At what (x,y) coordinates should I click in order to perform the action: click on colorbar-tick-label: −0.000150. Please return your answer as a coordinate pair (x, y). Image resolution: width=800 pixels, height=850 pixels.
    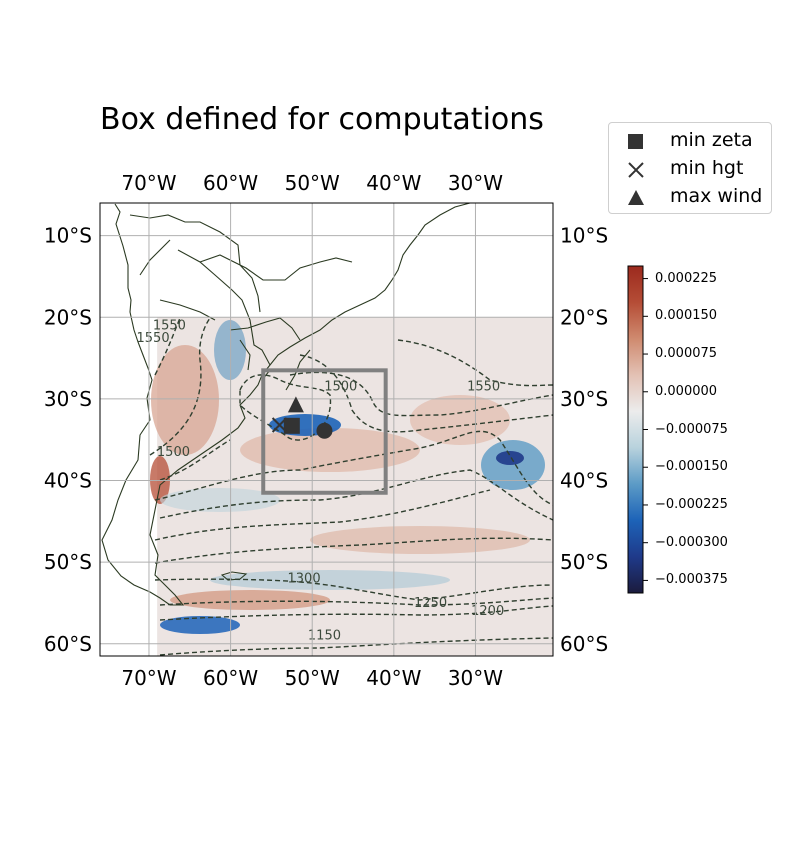
    Looking at the image, I should click on (691, 467).